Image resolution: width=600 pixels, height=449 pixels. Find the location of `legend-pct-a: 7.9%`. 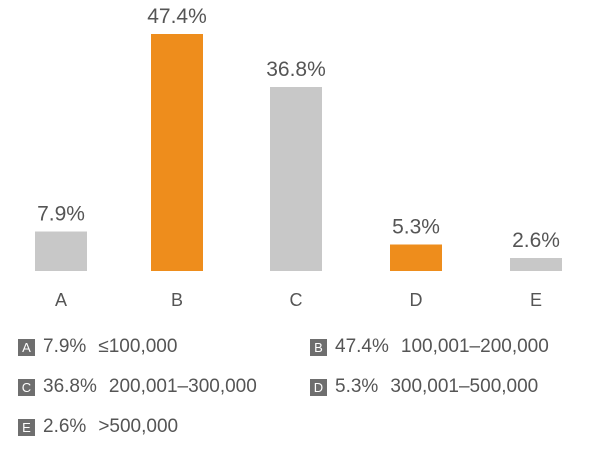

legend-pct-a: 7.9% is located at coordinates (65, 346).